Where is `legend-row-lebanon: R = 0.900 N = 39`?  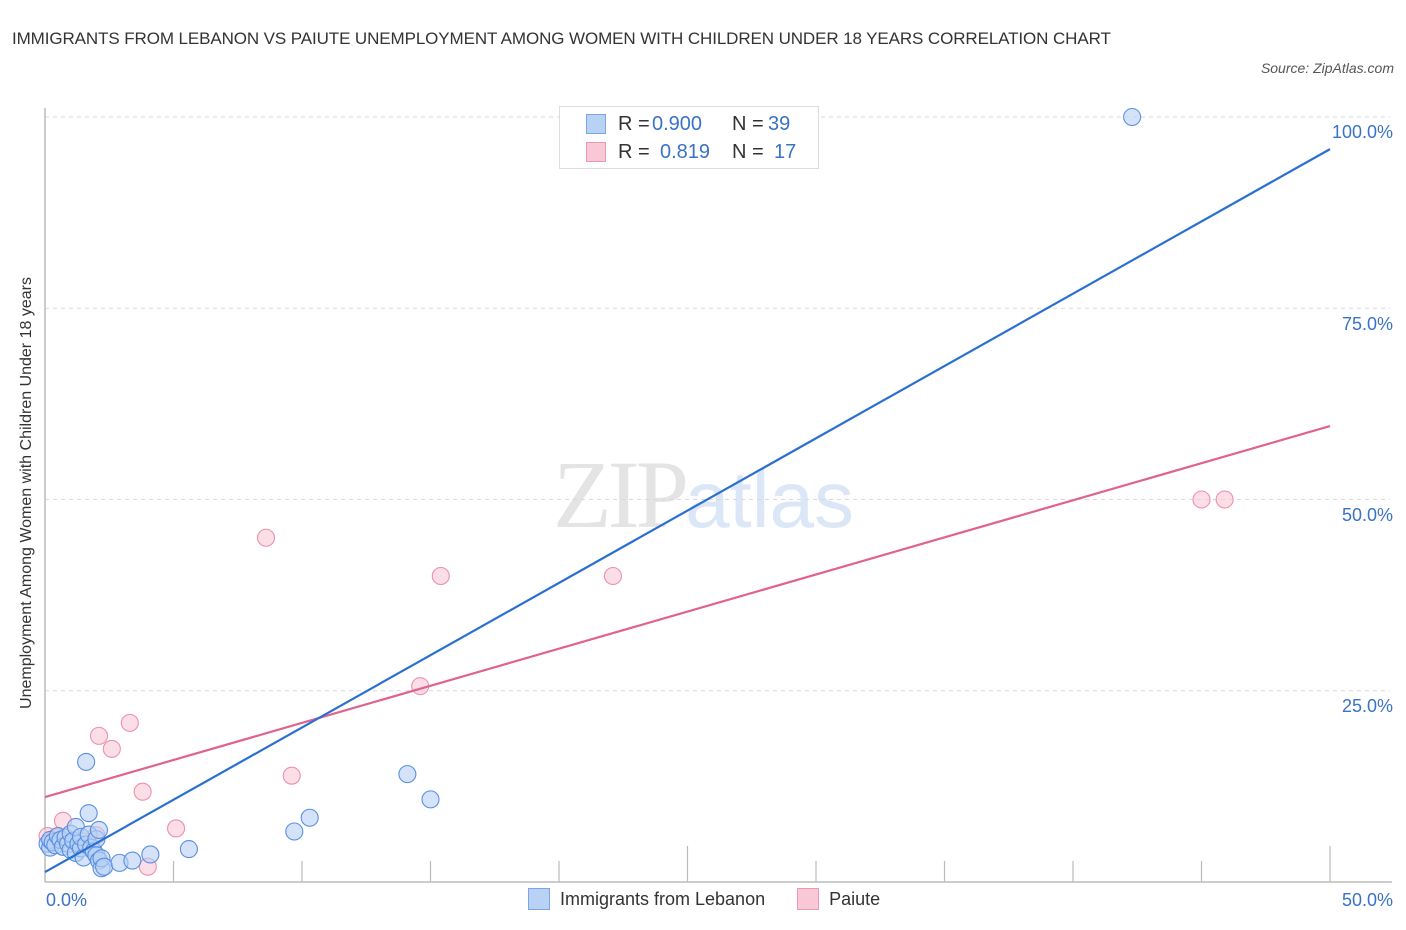
legend-row-lebanon: R = 0.900 N = 39 is located at coordinates (688, 124).